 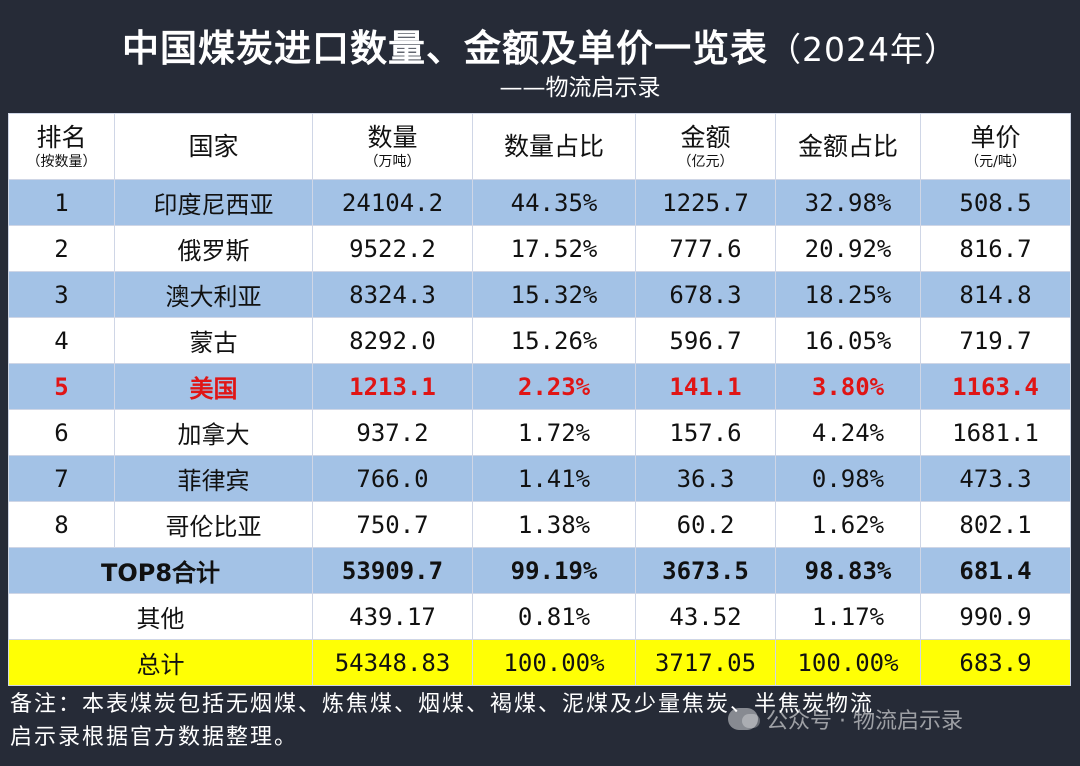 I want to click on amount-share-cell: 16.05%, so click(x=848, y=340).